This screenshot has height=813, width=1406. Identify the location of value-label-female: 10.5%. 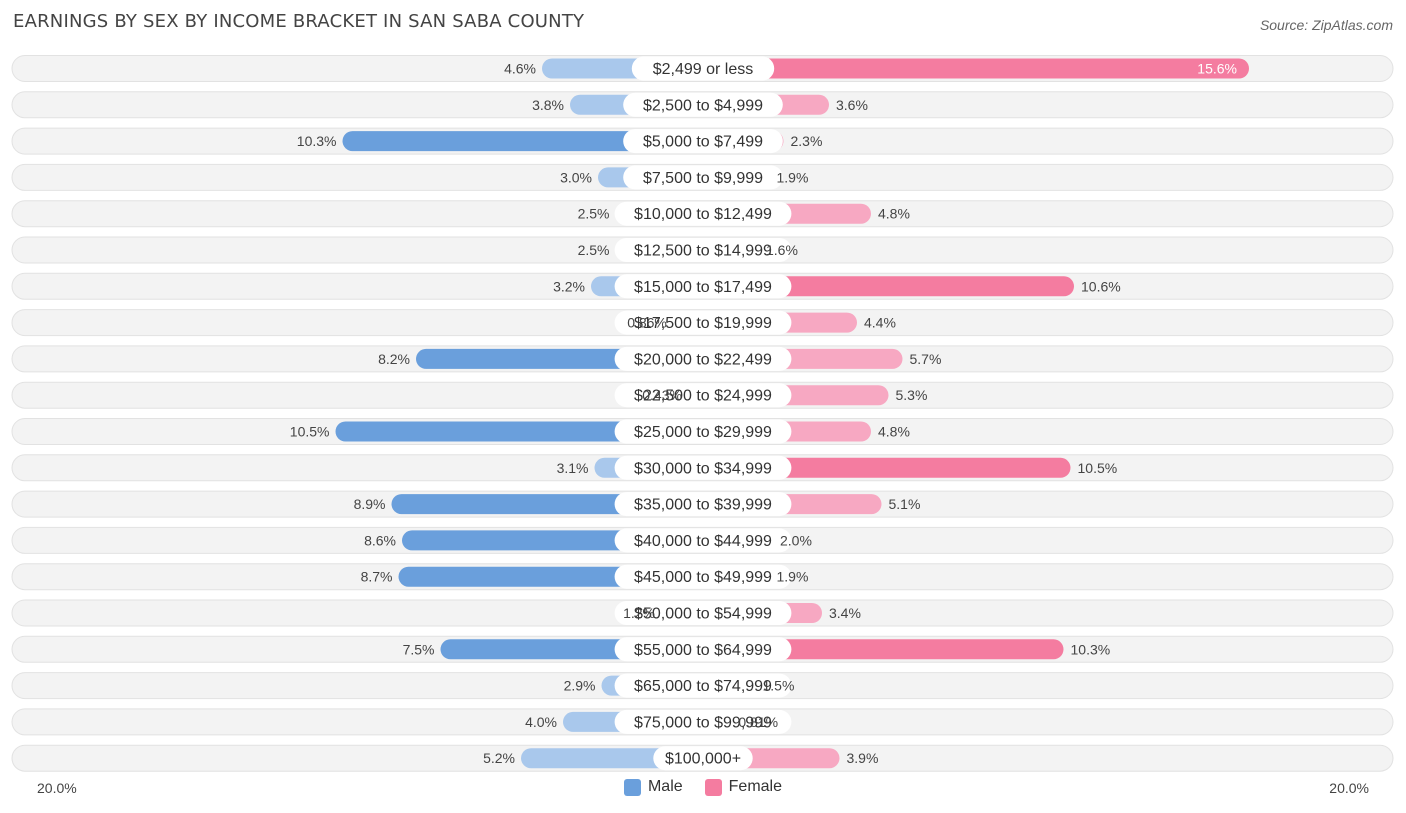
(1098, 468).